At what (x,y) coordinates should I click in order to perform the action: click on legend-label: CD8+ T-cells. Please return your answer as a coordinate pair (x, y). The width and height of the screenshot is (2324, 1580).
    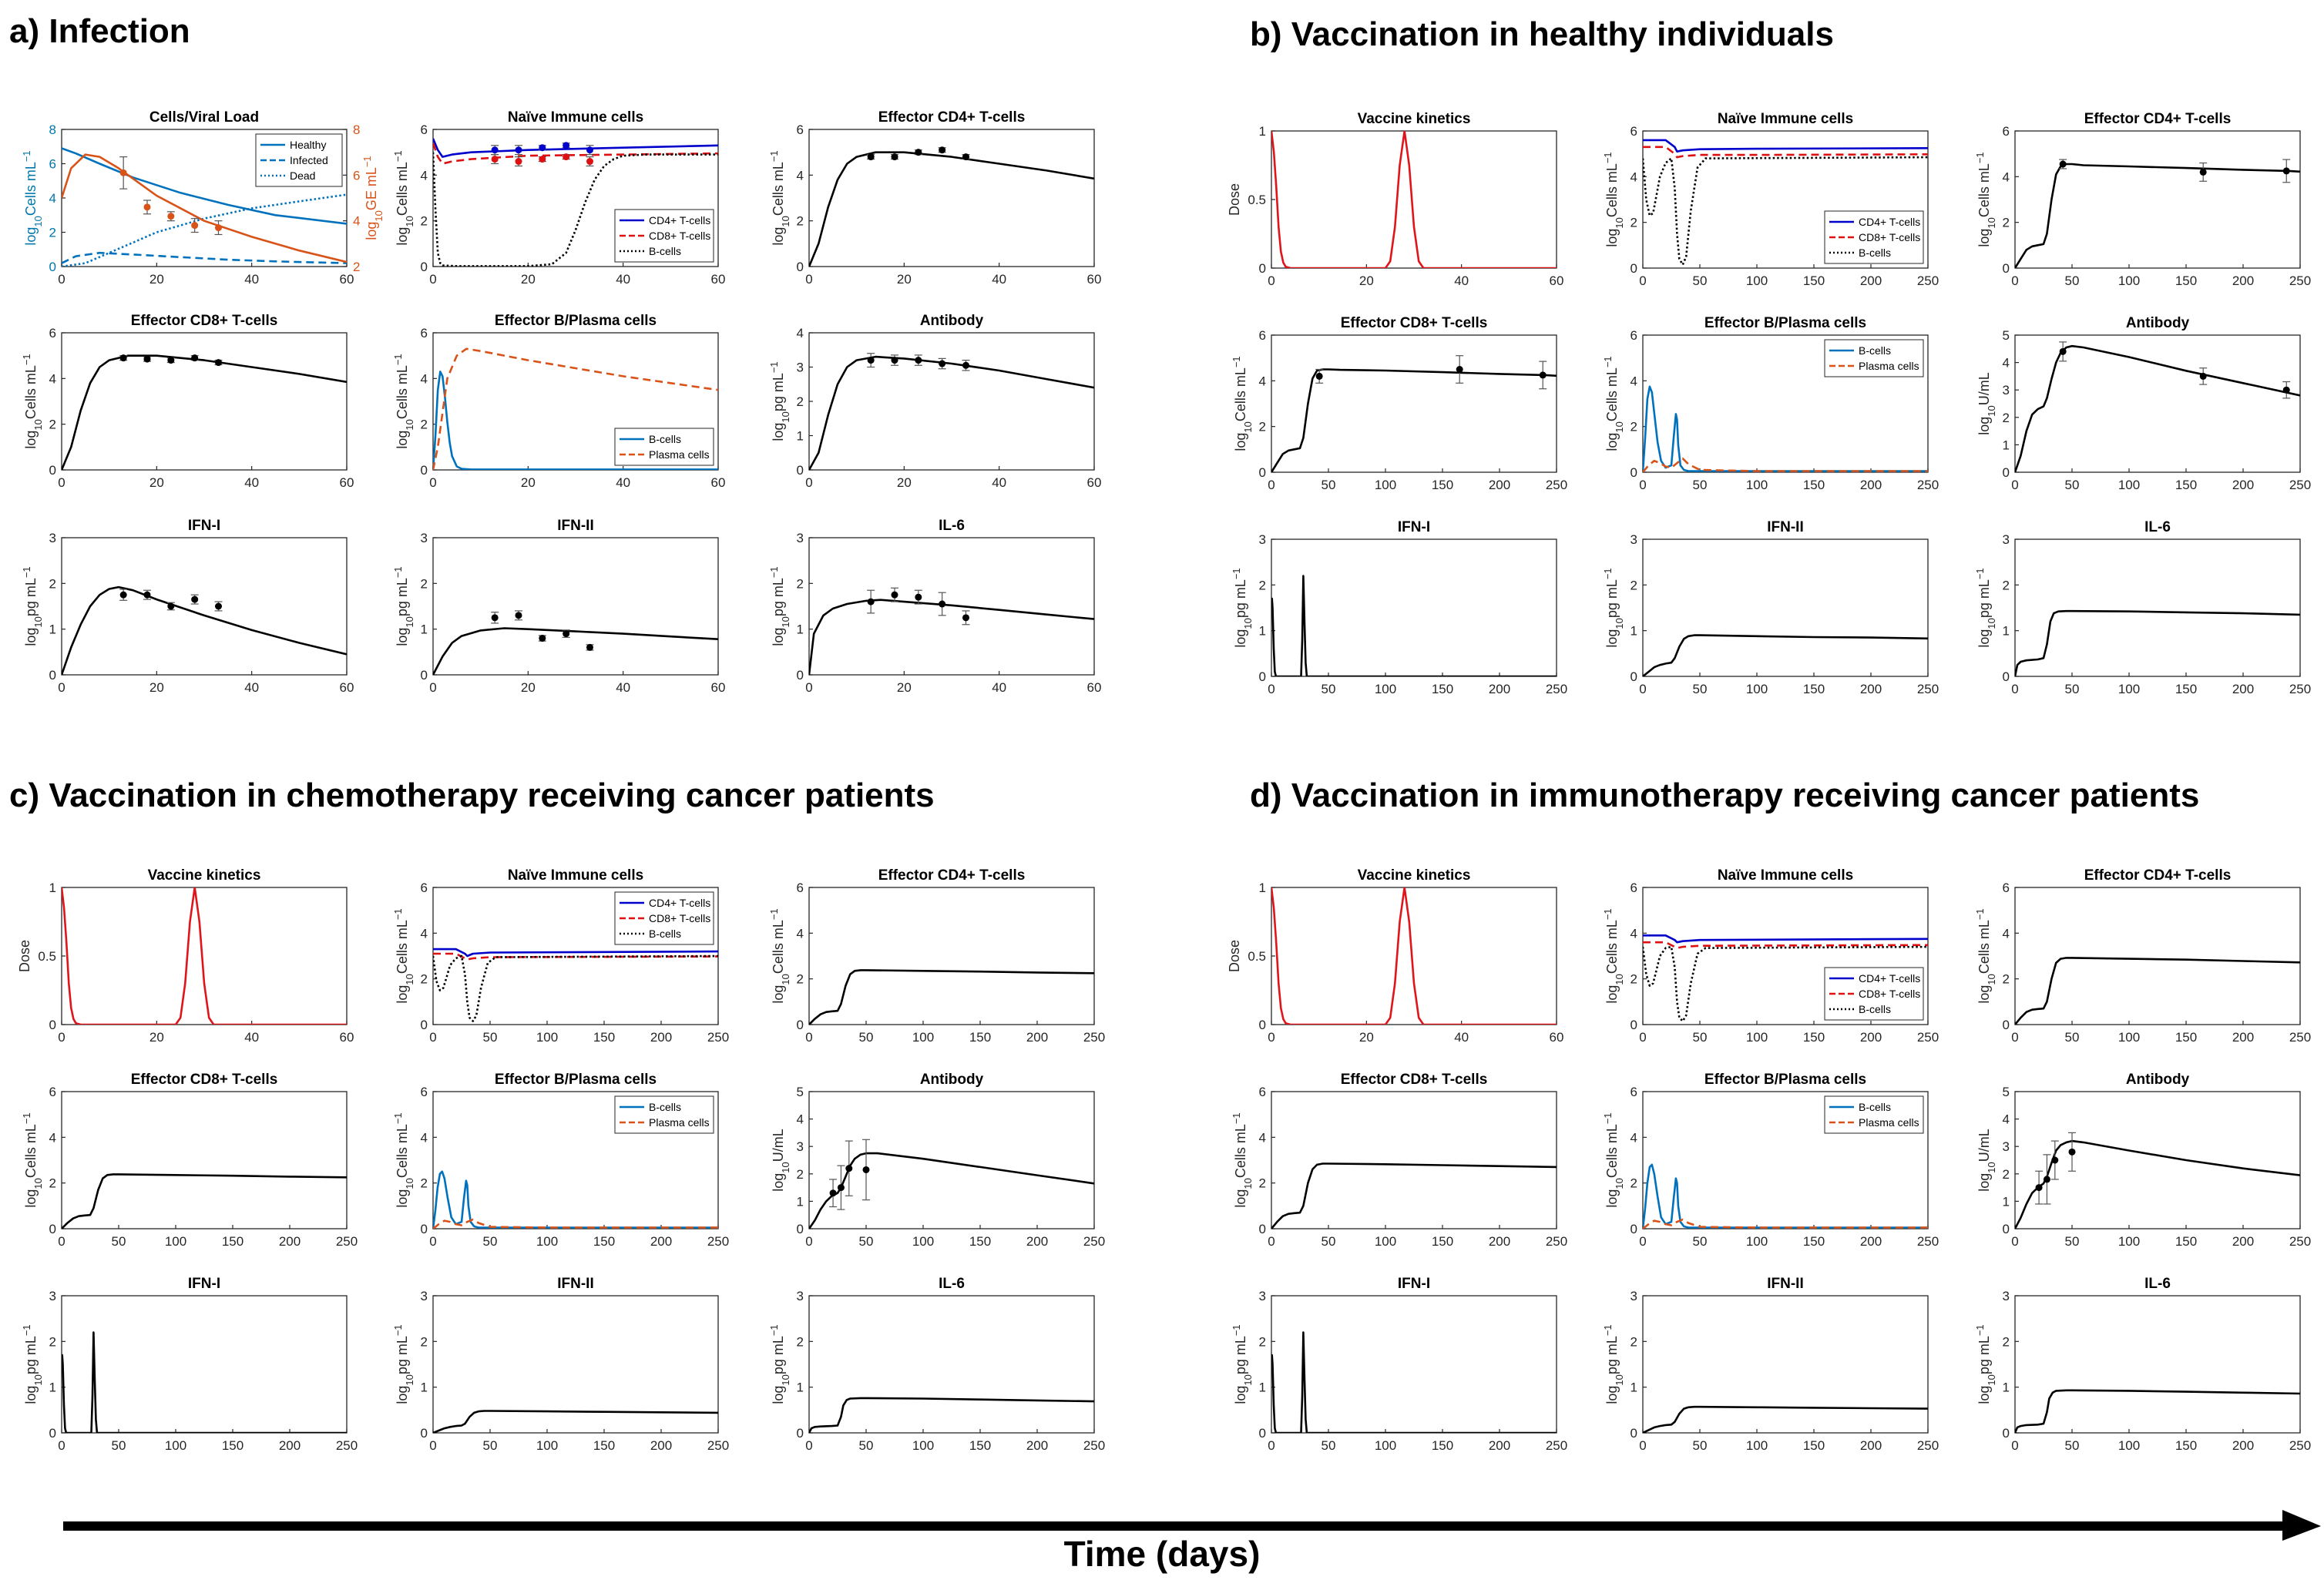
    Looking at the image, I should click on (679, 918).